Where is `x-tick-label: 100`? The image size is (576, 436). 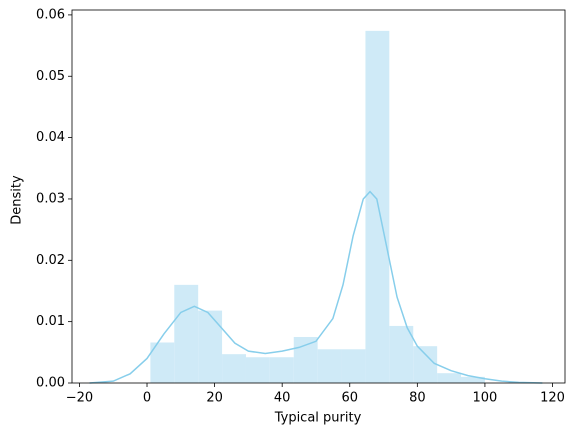 x-tick-label: 100 is located at coordinates (485, 398).